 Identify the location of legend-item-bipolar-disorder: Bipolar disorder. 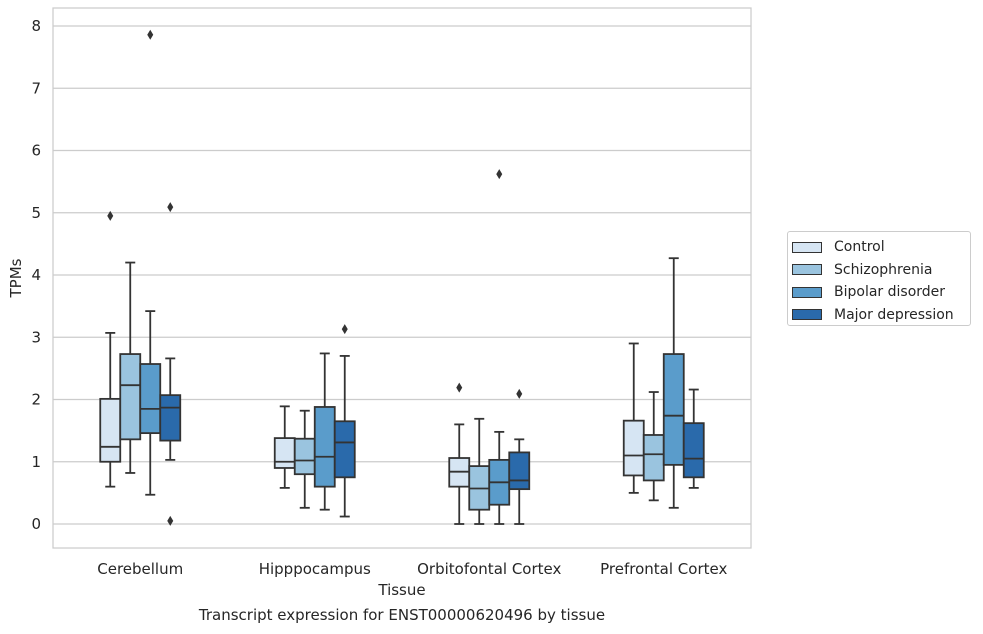
(881, 292).